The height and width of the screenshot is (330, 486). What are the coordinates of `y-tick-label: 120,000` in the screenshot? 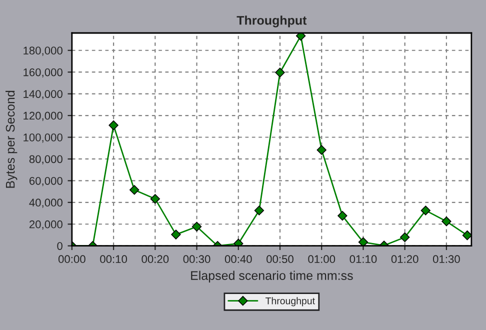 It's located at (43, 116).